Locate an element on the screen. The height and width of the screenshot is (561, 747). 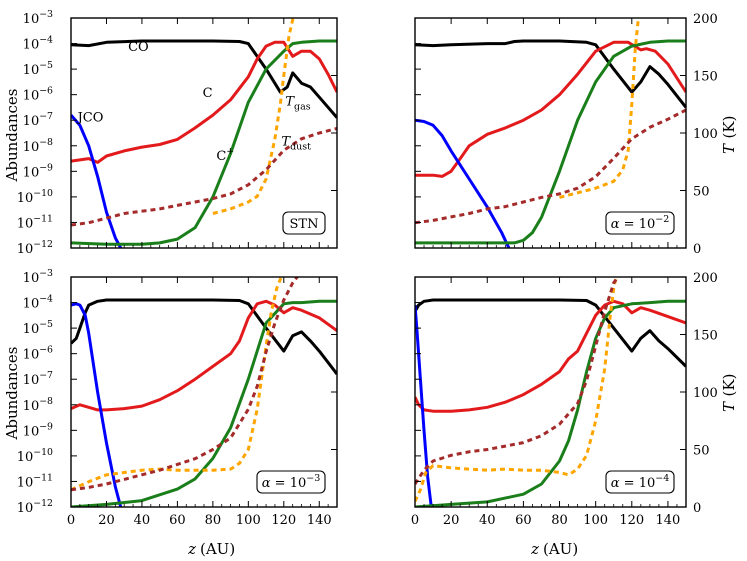
panel-label: α = 10−2 is located at coordinates (640, 223).